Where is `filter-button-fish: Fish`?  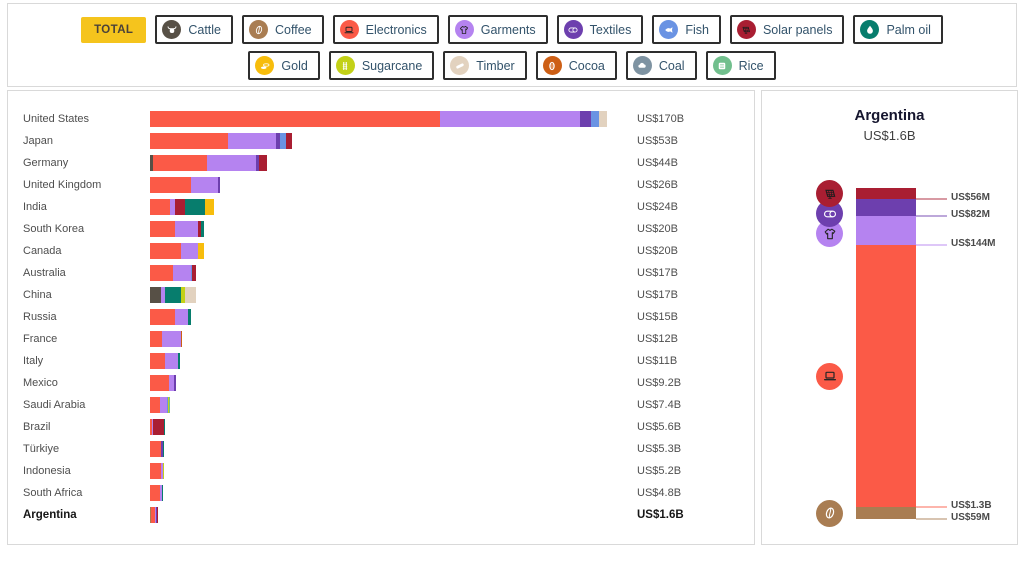
filter-button-fish: Fish is located at coordinates (686, 29).